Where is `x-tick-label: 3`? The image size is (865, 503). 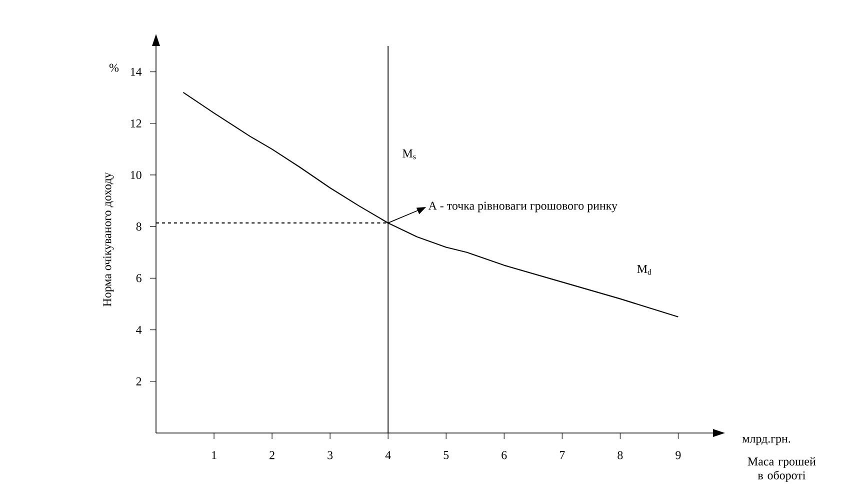
x-tick-label: 3 is located at coordinates (330, 455).